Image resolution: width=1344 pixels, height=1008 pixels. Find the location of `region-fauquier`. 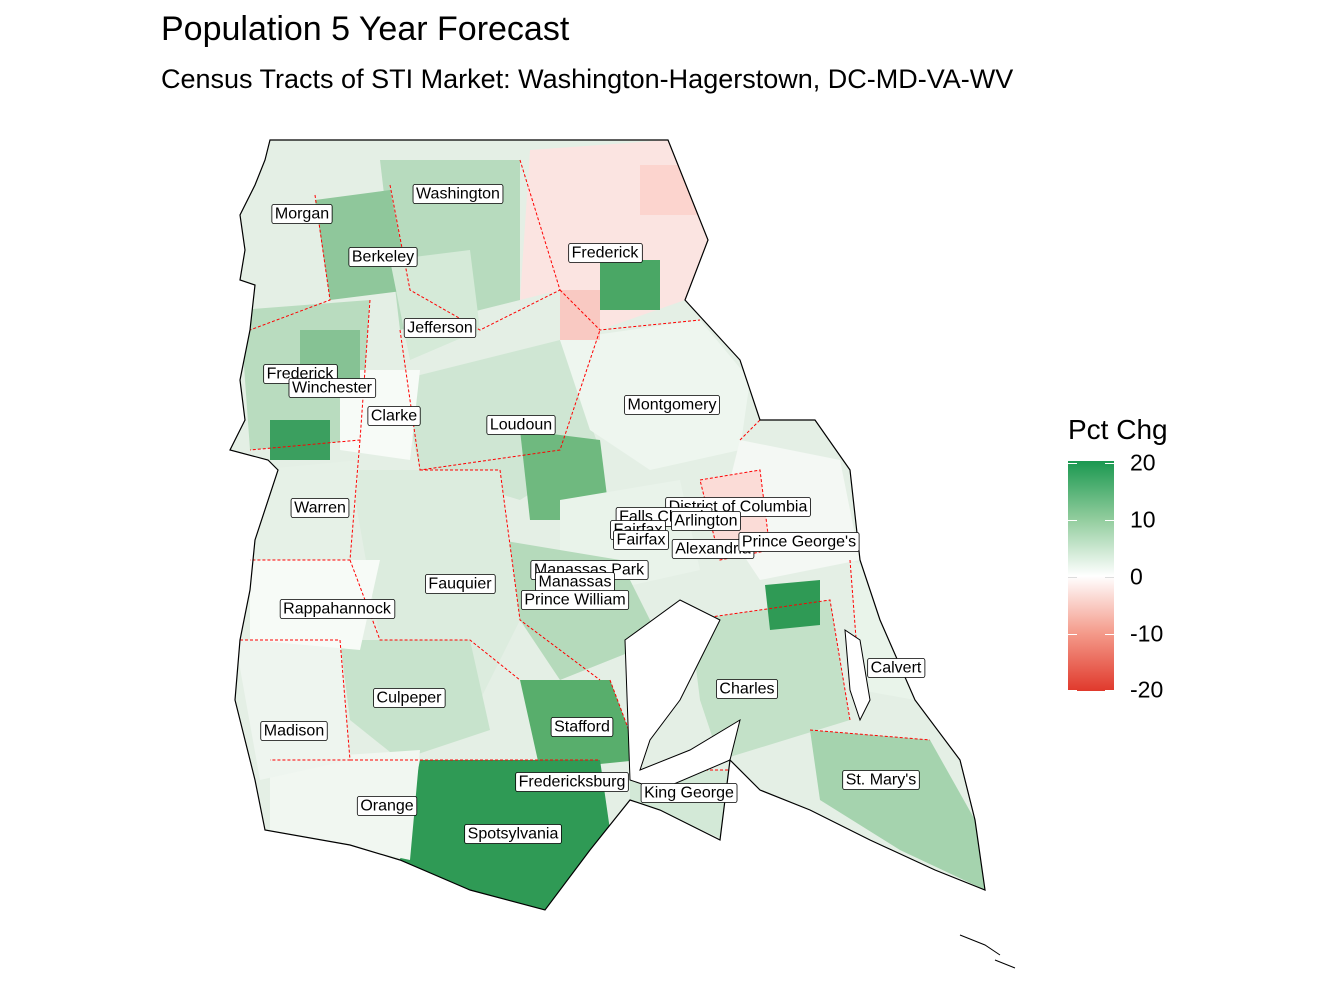

region-fauquier is located at coordinates (435, 595).